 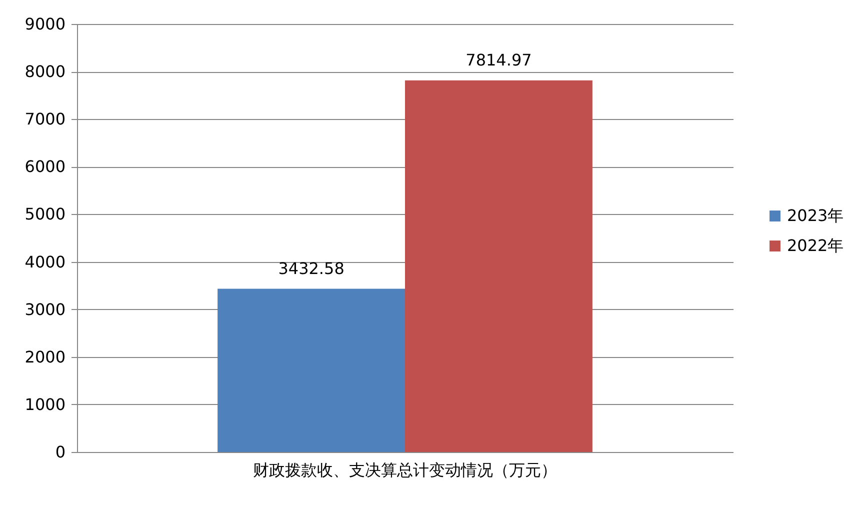 What do you see at coordinates (815, 245) in the screenshot?
I see `legend-label: 2022年` at bounding box center [815, 245].